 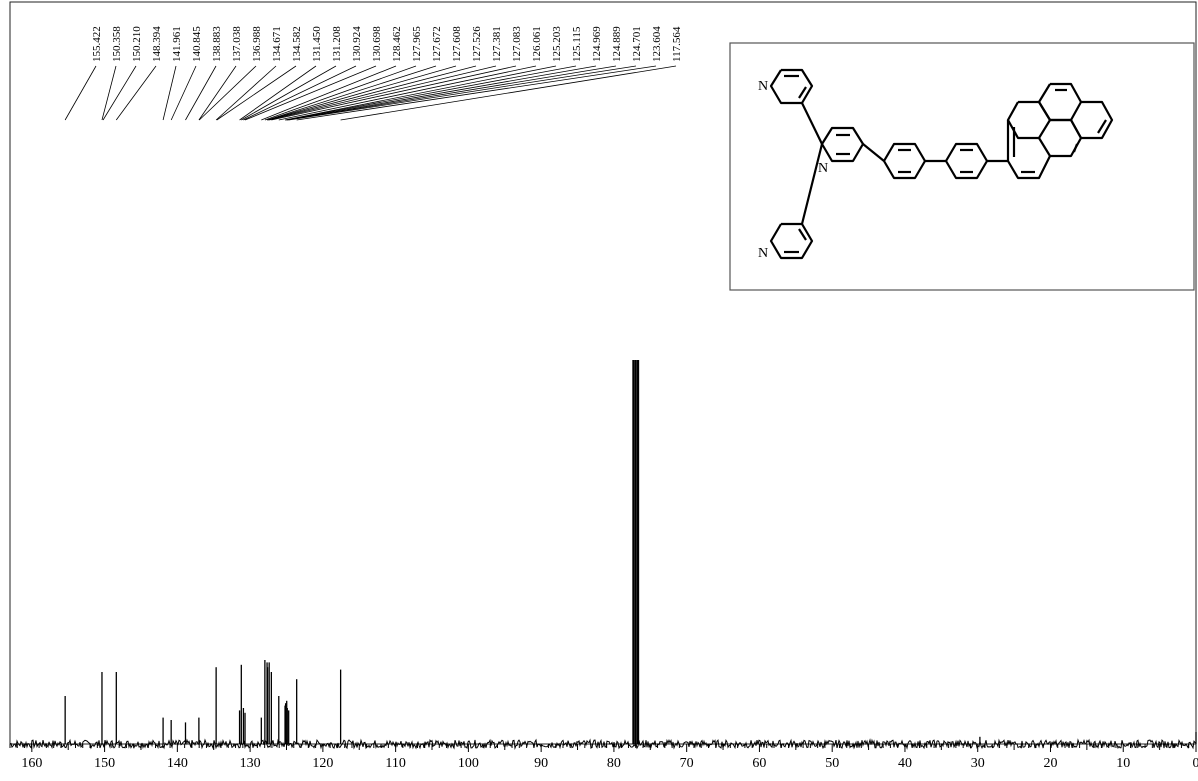 What do you see at coordinates (541, 763) in the screenshot?
I see `x-tick-label: 90` at bounding box center [541, 763].